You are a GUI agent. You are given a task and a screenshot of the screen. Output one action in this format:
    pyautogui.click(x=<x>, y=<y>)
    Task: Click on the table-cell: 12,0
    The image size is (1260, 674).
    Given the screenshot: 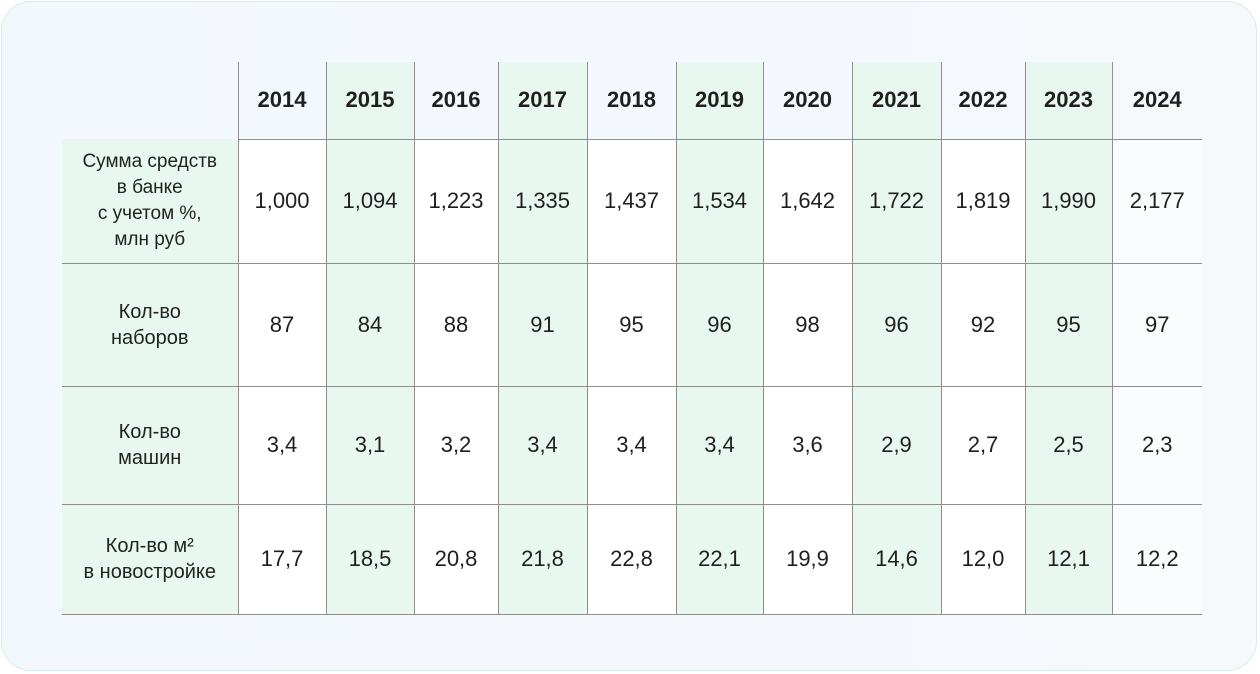 What is the action you would take?
    pyautogui.click(x=982, y=559)
    